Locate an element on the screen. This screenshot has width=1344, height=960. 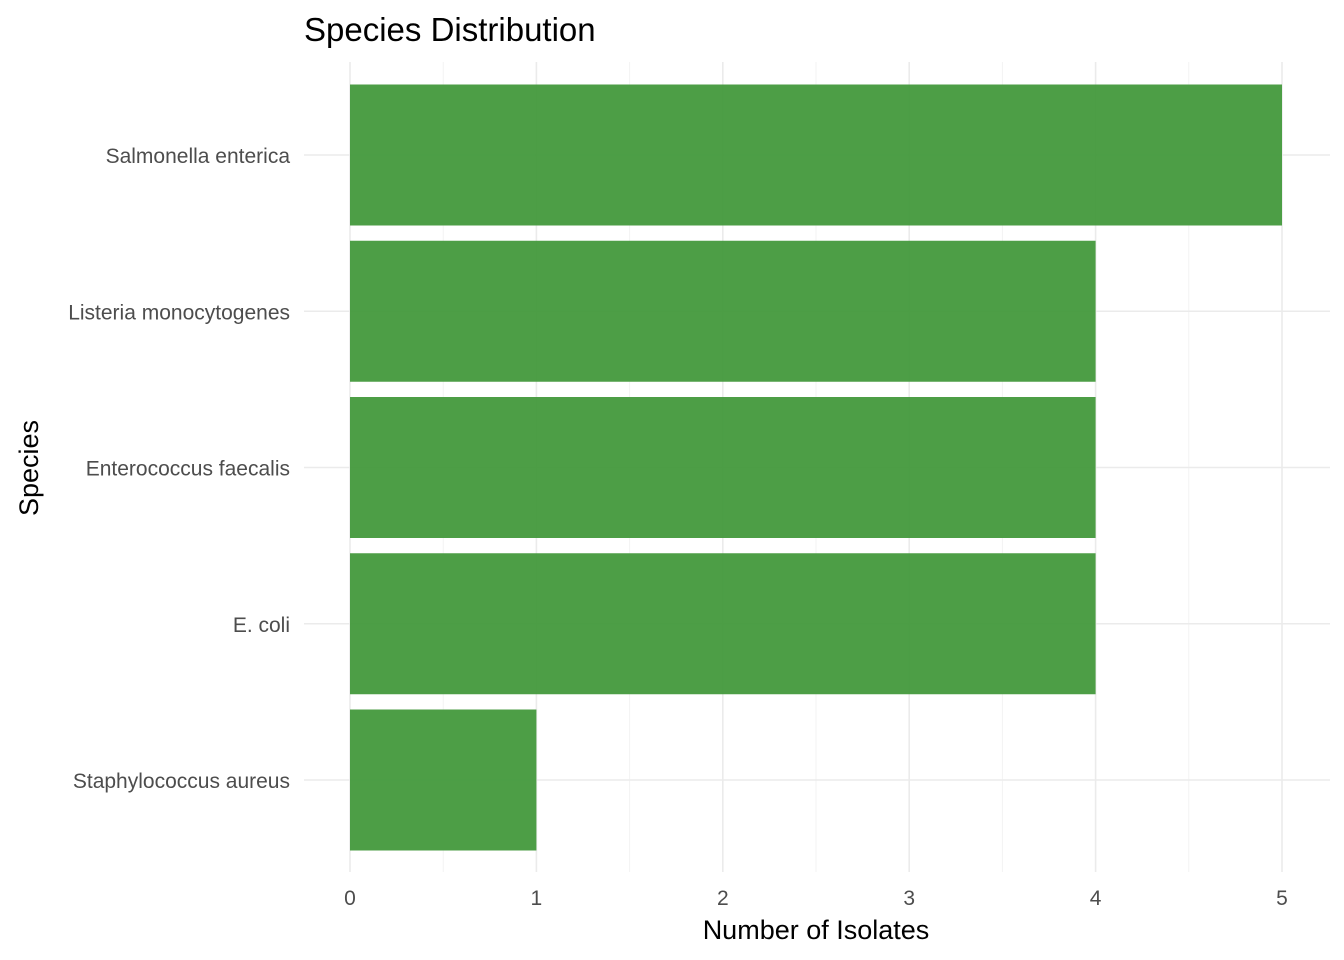
y-tick-label: Listeria monocytogenes is located at coordinates (179, 312).